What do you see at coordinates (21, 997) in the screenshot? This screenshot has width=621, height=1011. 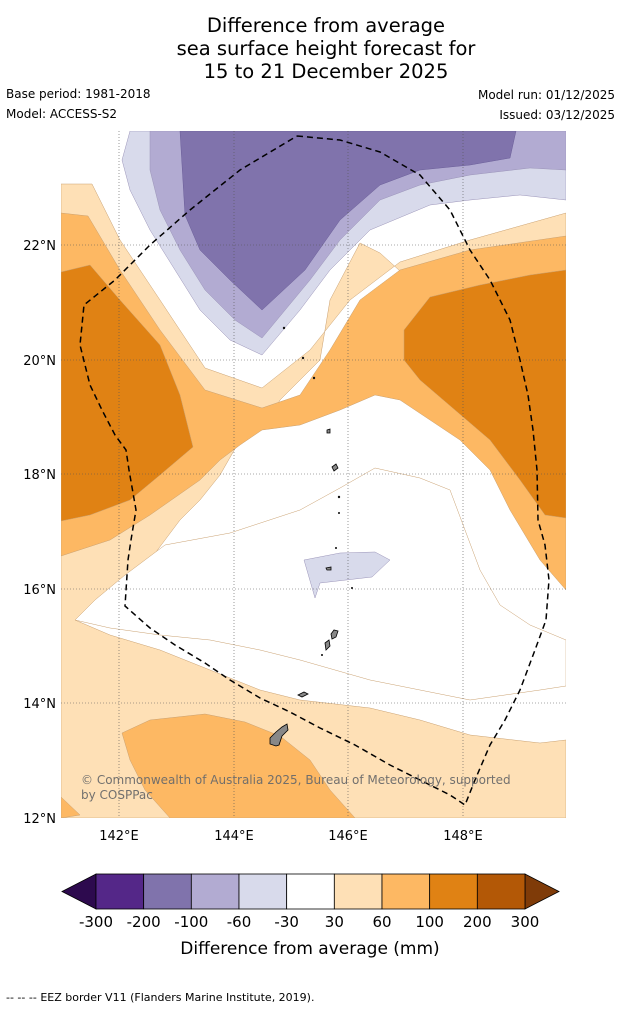 I see `eez-legend-marker: -- -- --` at bounding box center [21, 997].